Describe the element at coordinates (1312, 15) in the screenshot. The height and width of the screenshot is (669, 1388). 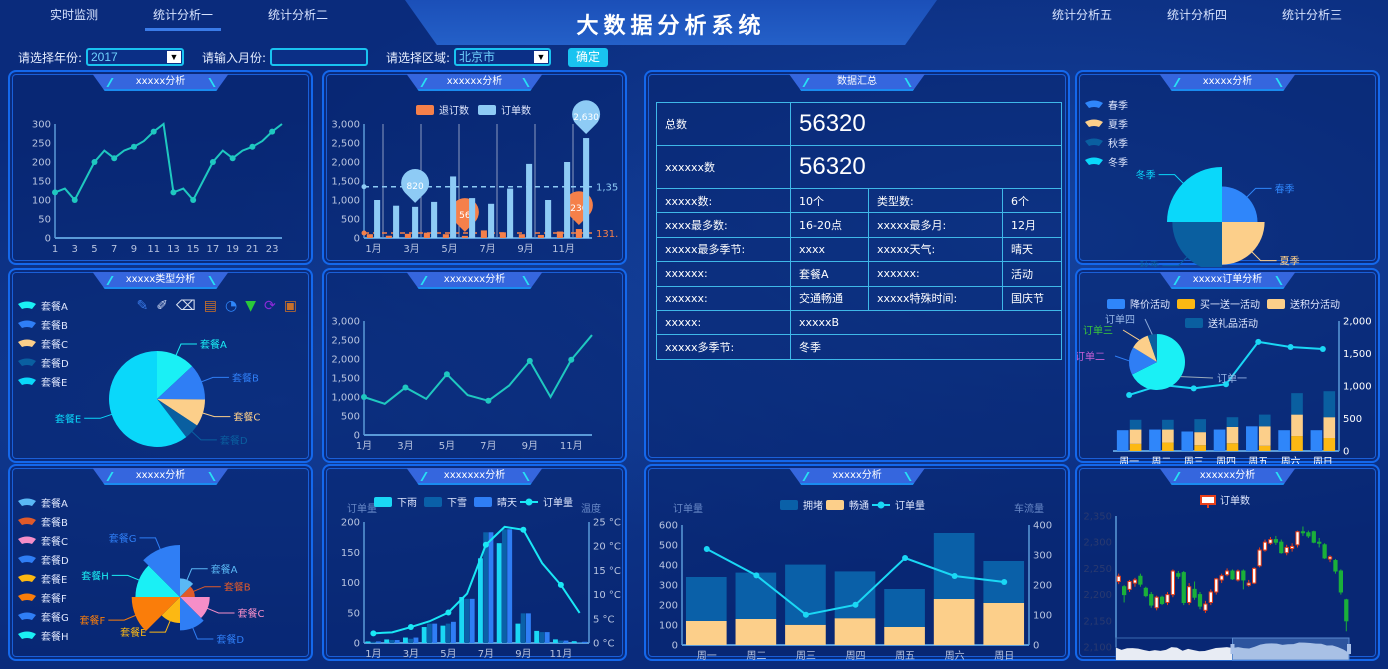
I see `nav-stats-3: 统计分析三` at that location.